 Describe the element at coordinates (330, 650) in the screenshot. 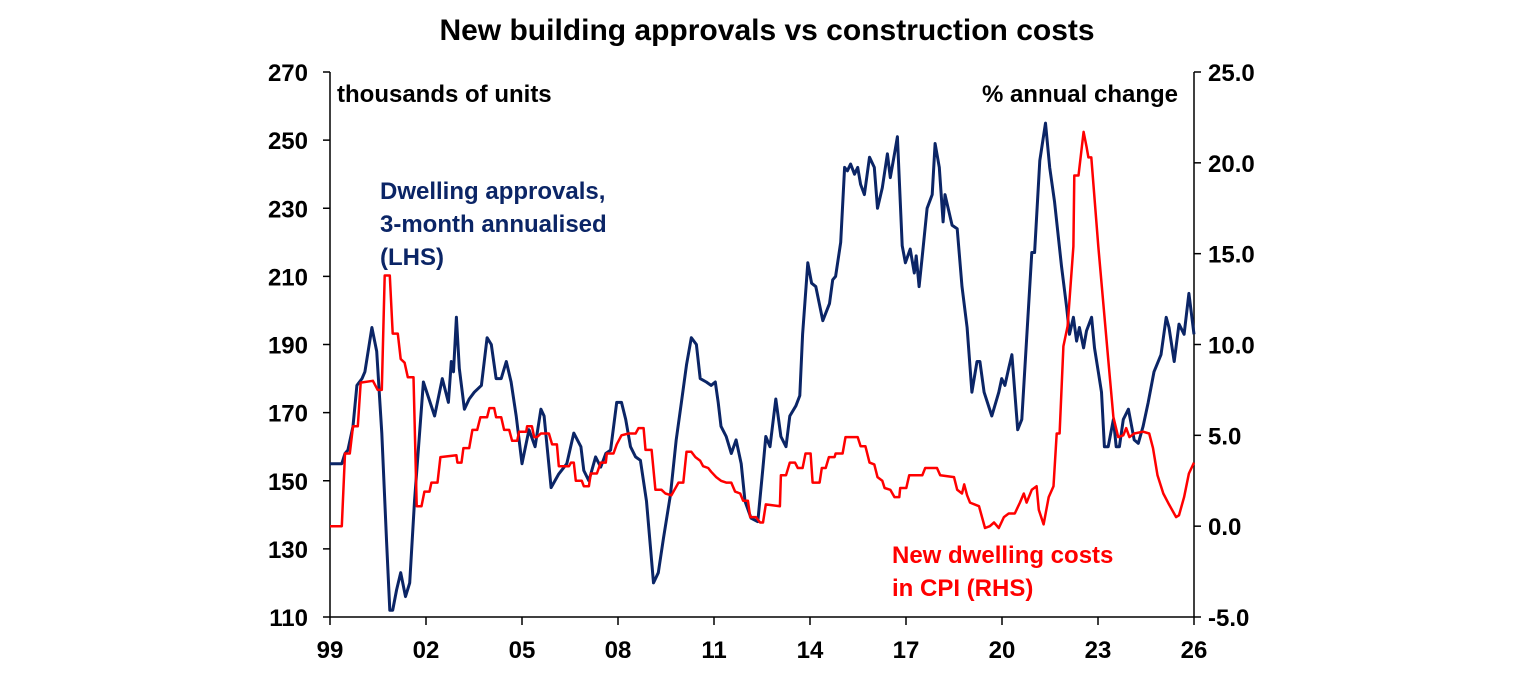

I see `x-tick-label: 99` at that location.